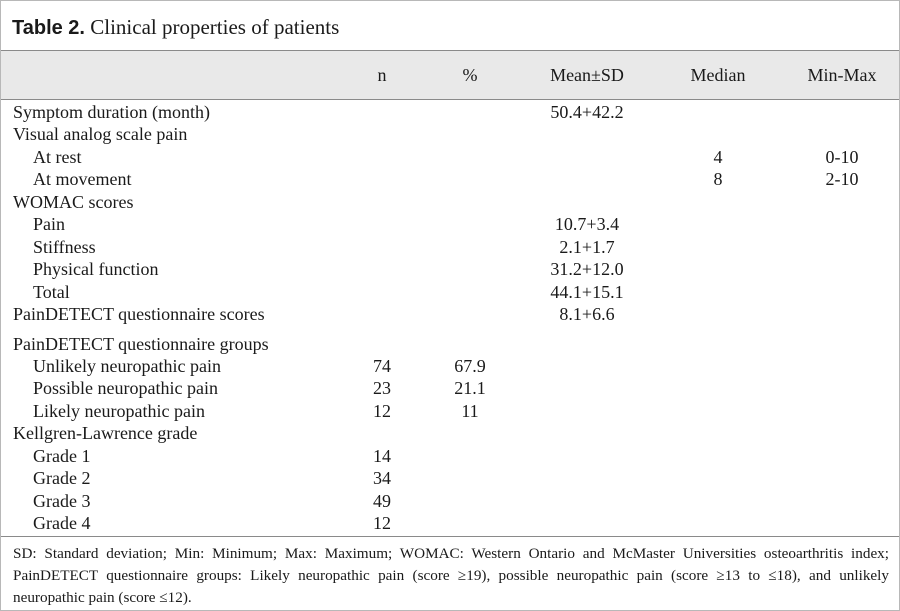  What do you see at coordinates (842, 75) in the screenshot?
I see `column-header: Min-Max` at bounding box center [842, 75].